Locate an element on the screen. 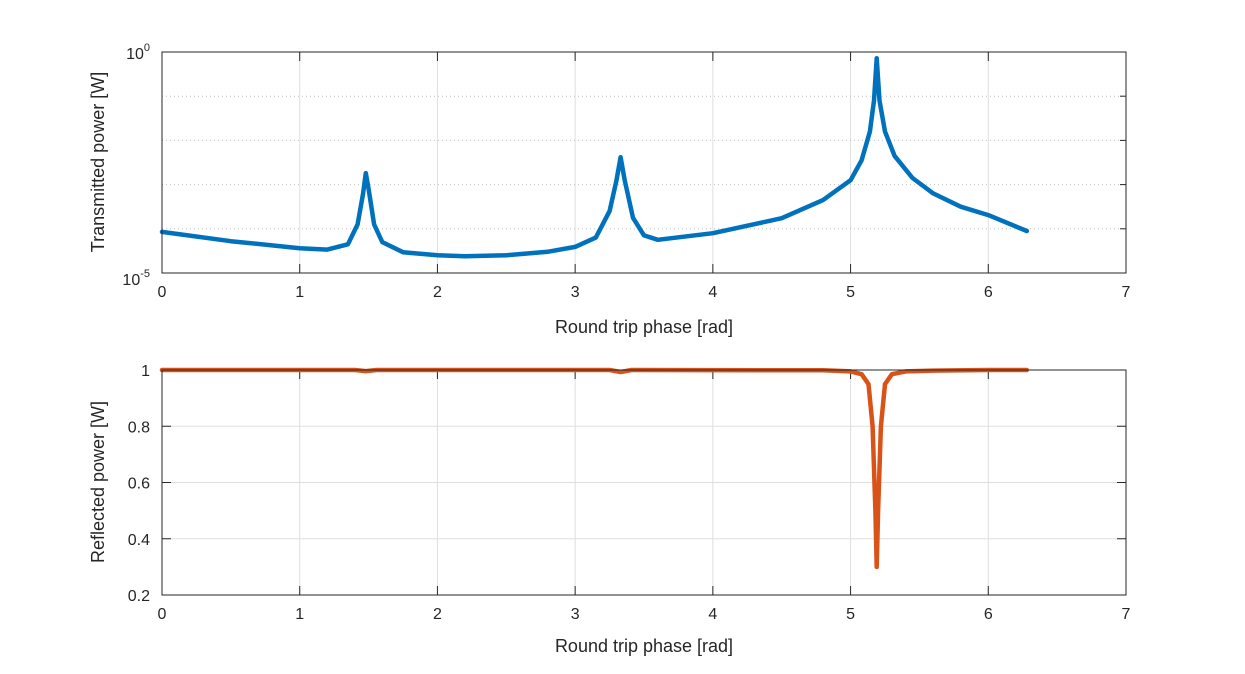 The width and height of the screenshot is (1245, 674). y-tick-labels: 100 10-5 is located at coordinates (136, 165).